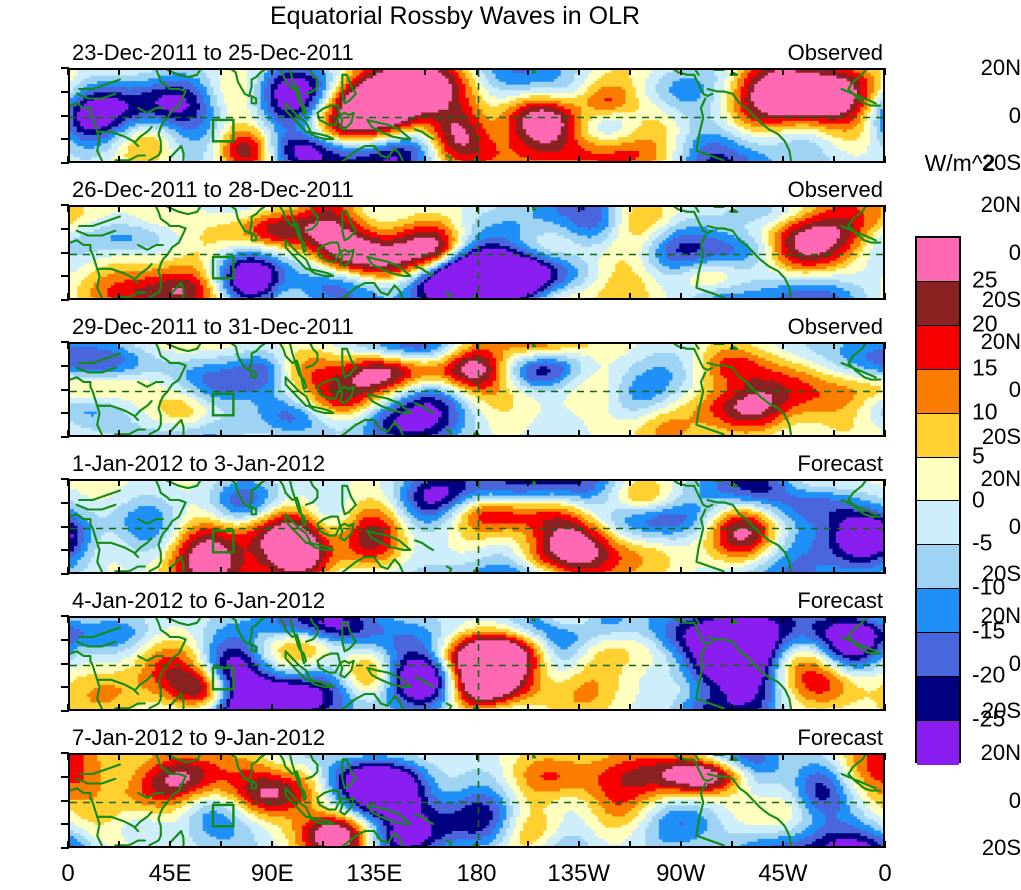 This screenshot has width=1021, height=890. Describe the element at coordinates (476, 252) in the screenshot. I see `contour-field` at that location.